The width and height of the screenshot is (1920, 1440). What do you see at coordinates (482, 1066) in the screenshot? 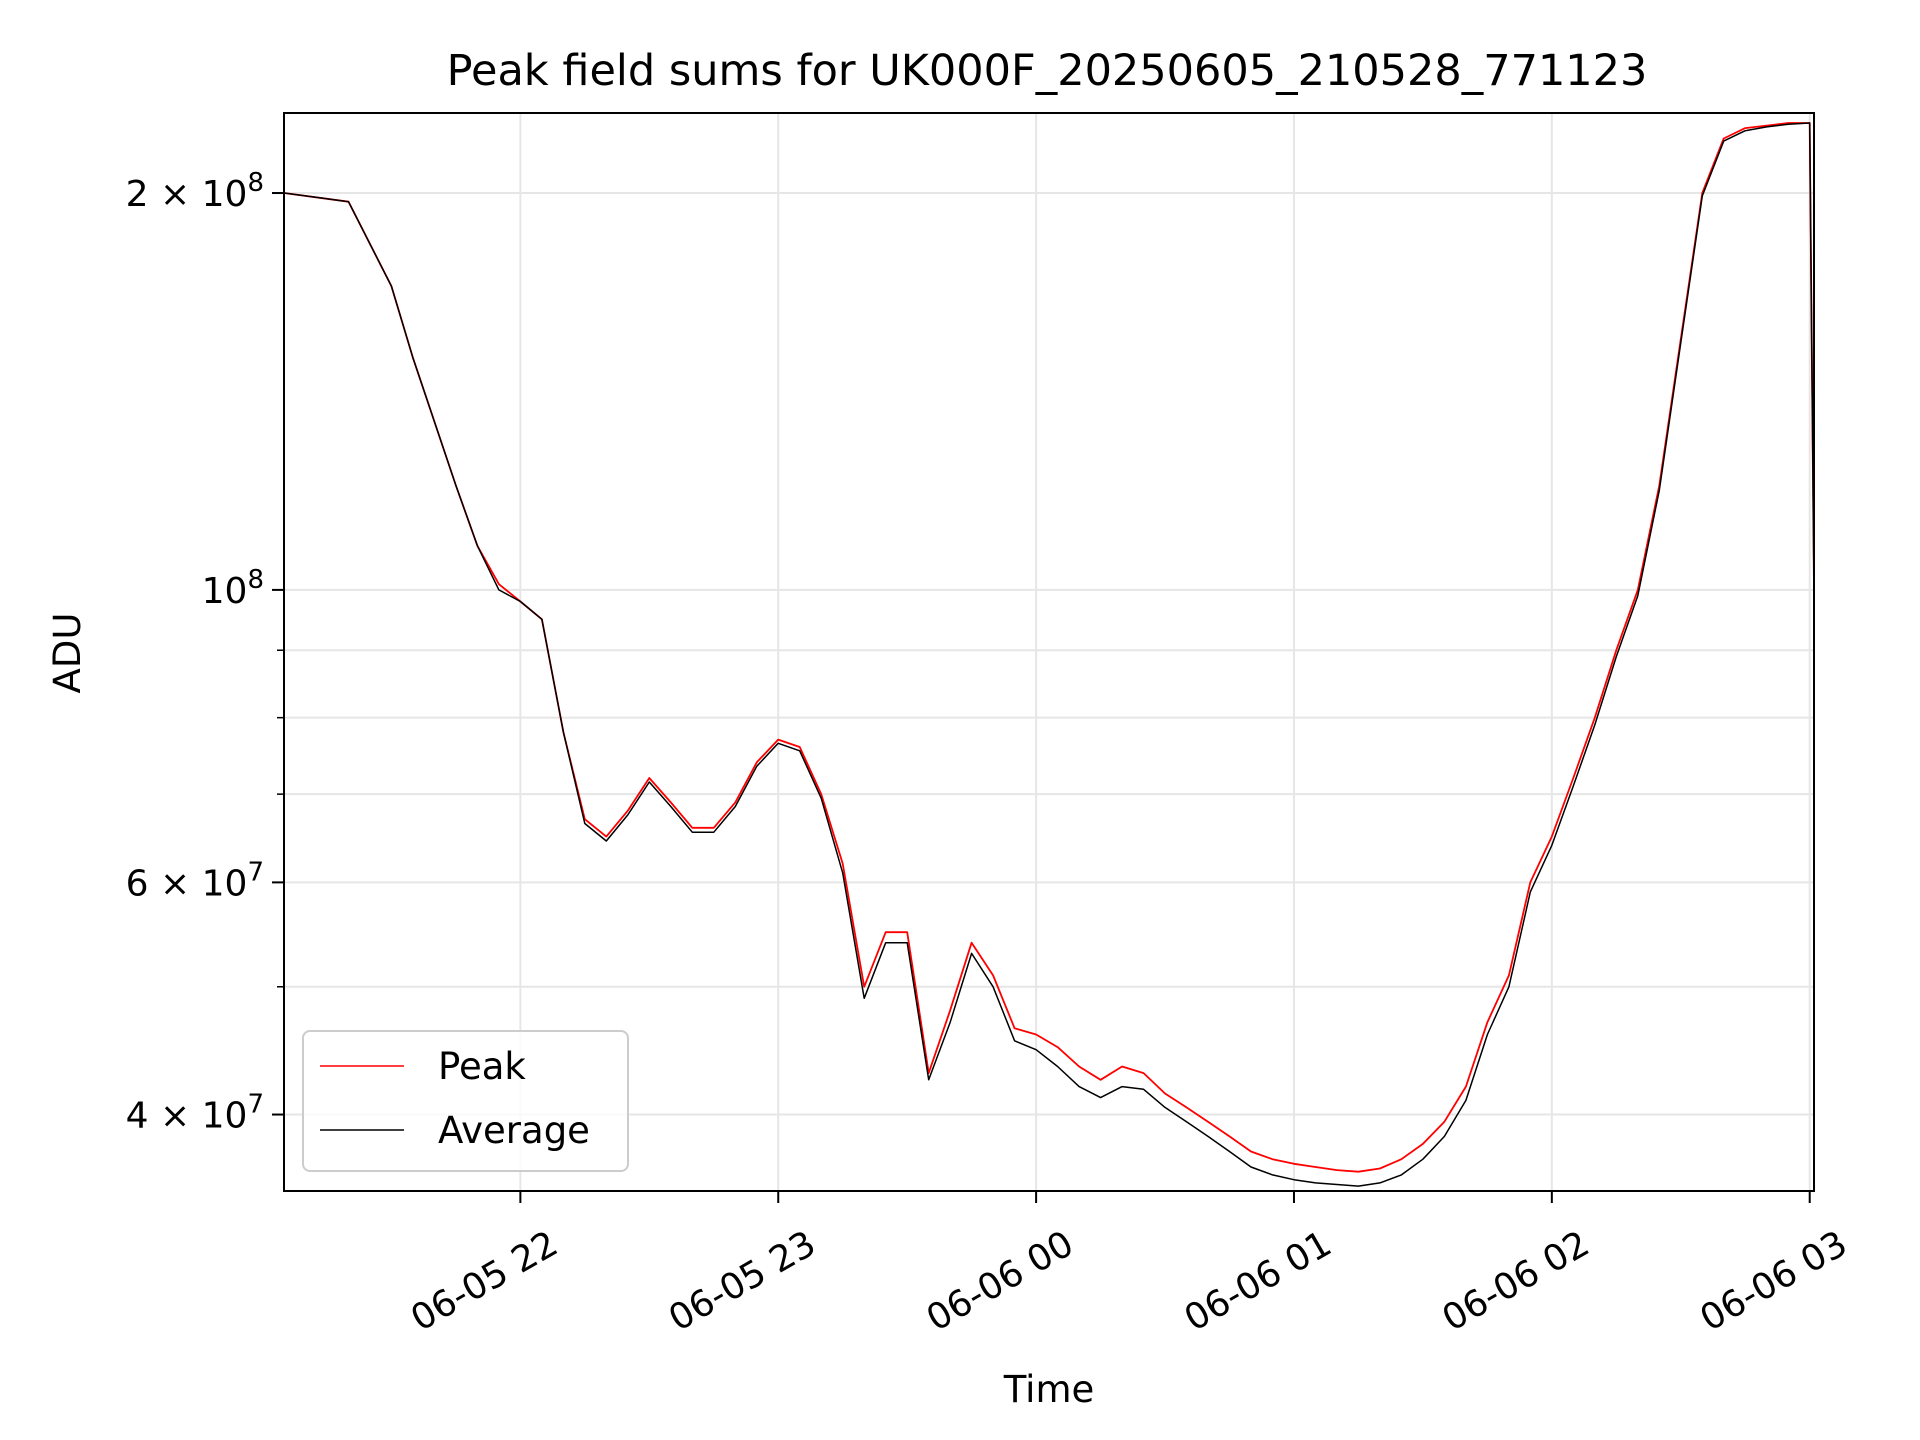
I see `legend-label-peak: Peak` at bounding box center [482, 1066].